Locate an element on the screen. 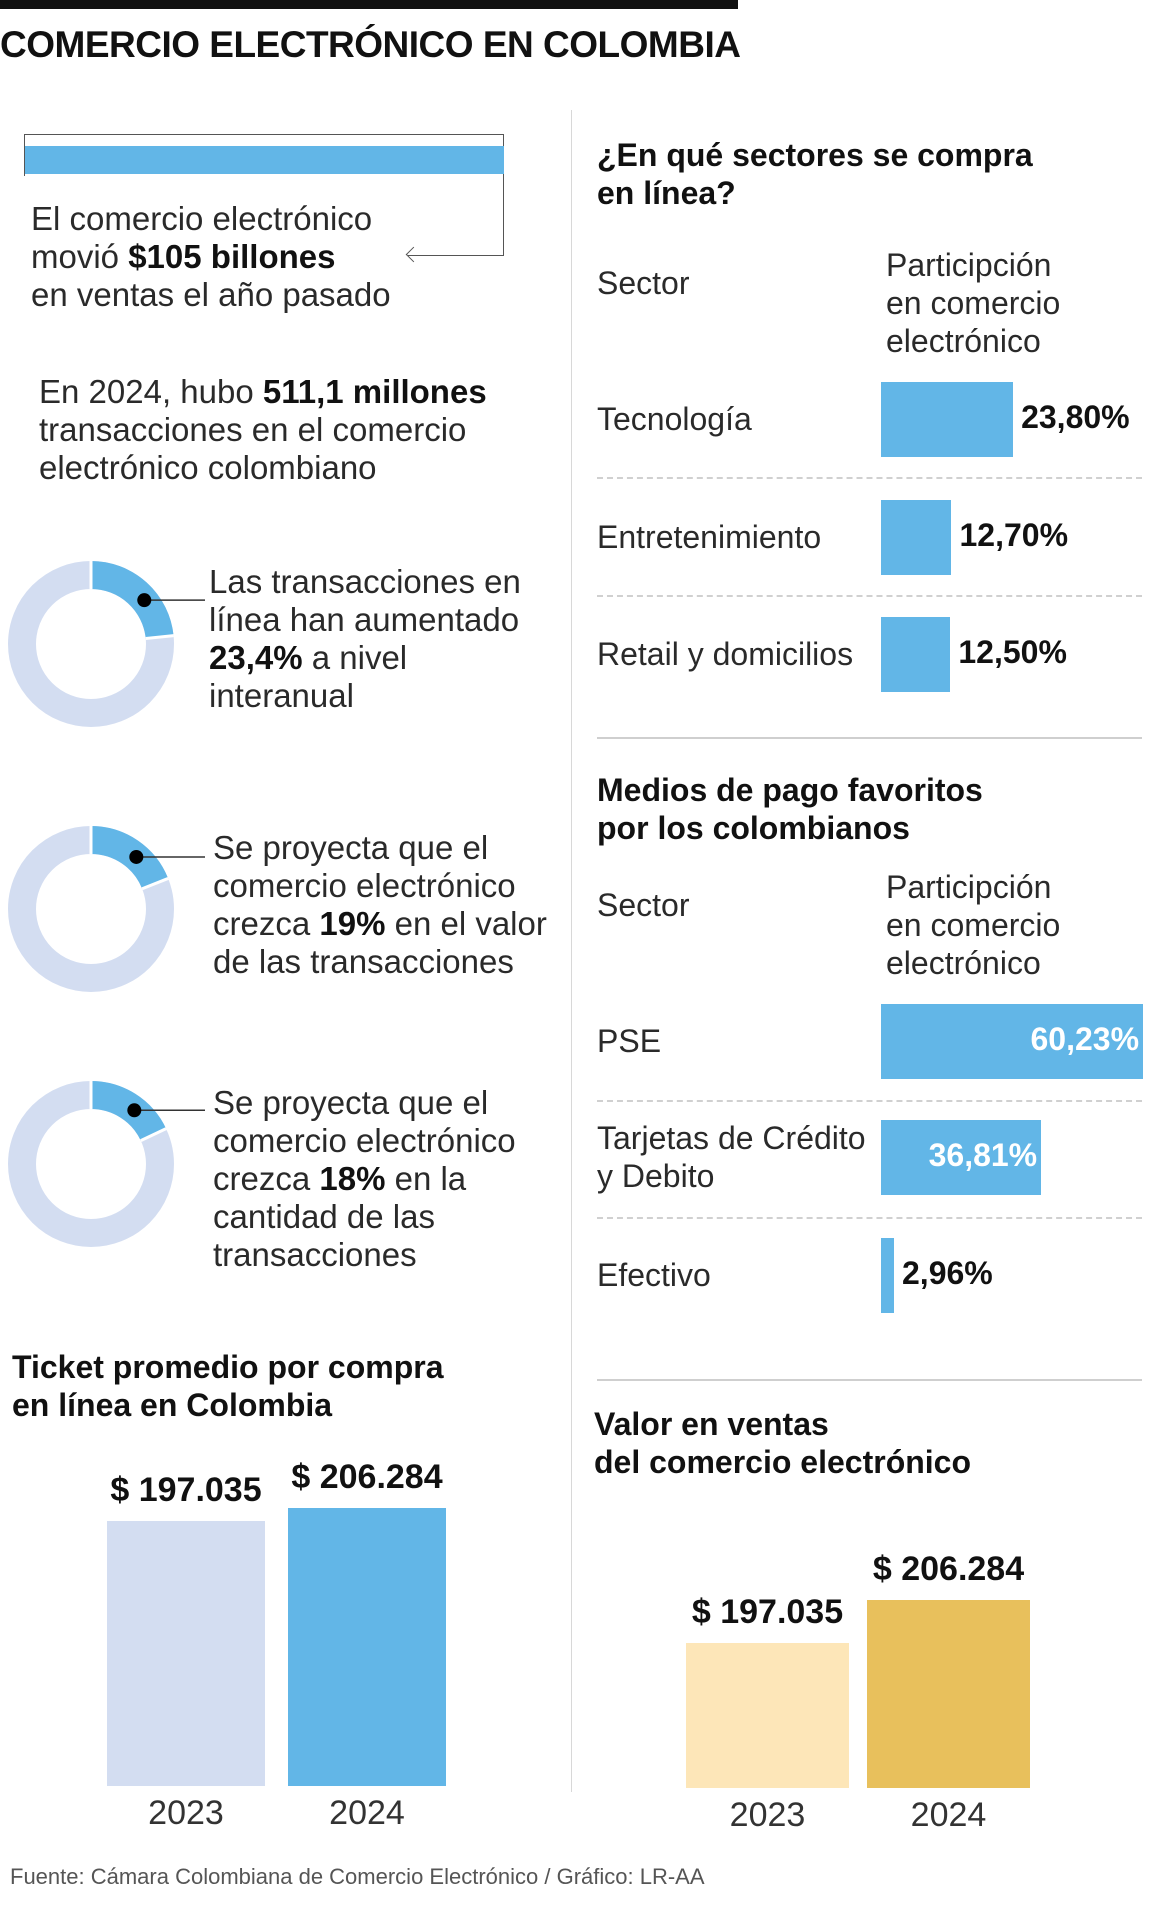 The height and width of the screenshot is (1920, 1154). donut-3-highlight: 18% is located at coordinates (352, 1178).